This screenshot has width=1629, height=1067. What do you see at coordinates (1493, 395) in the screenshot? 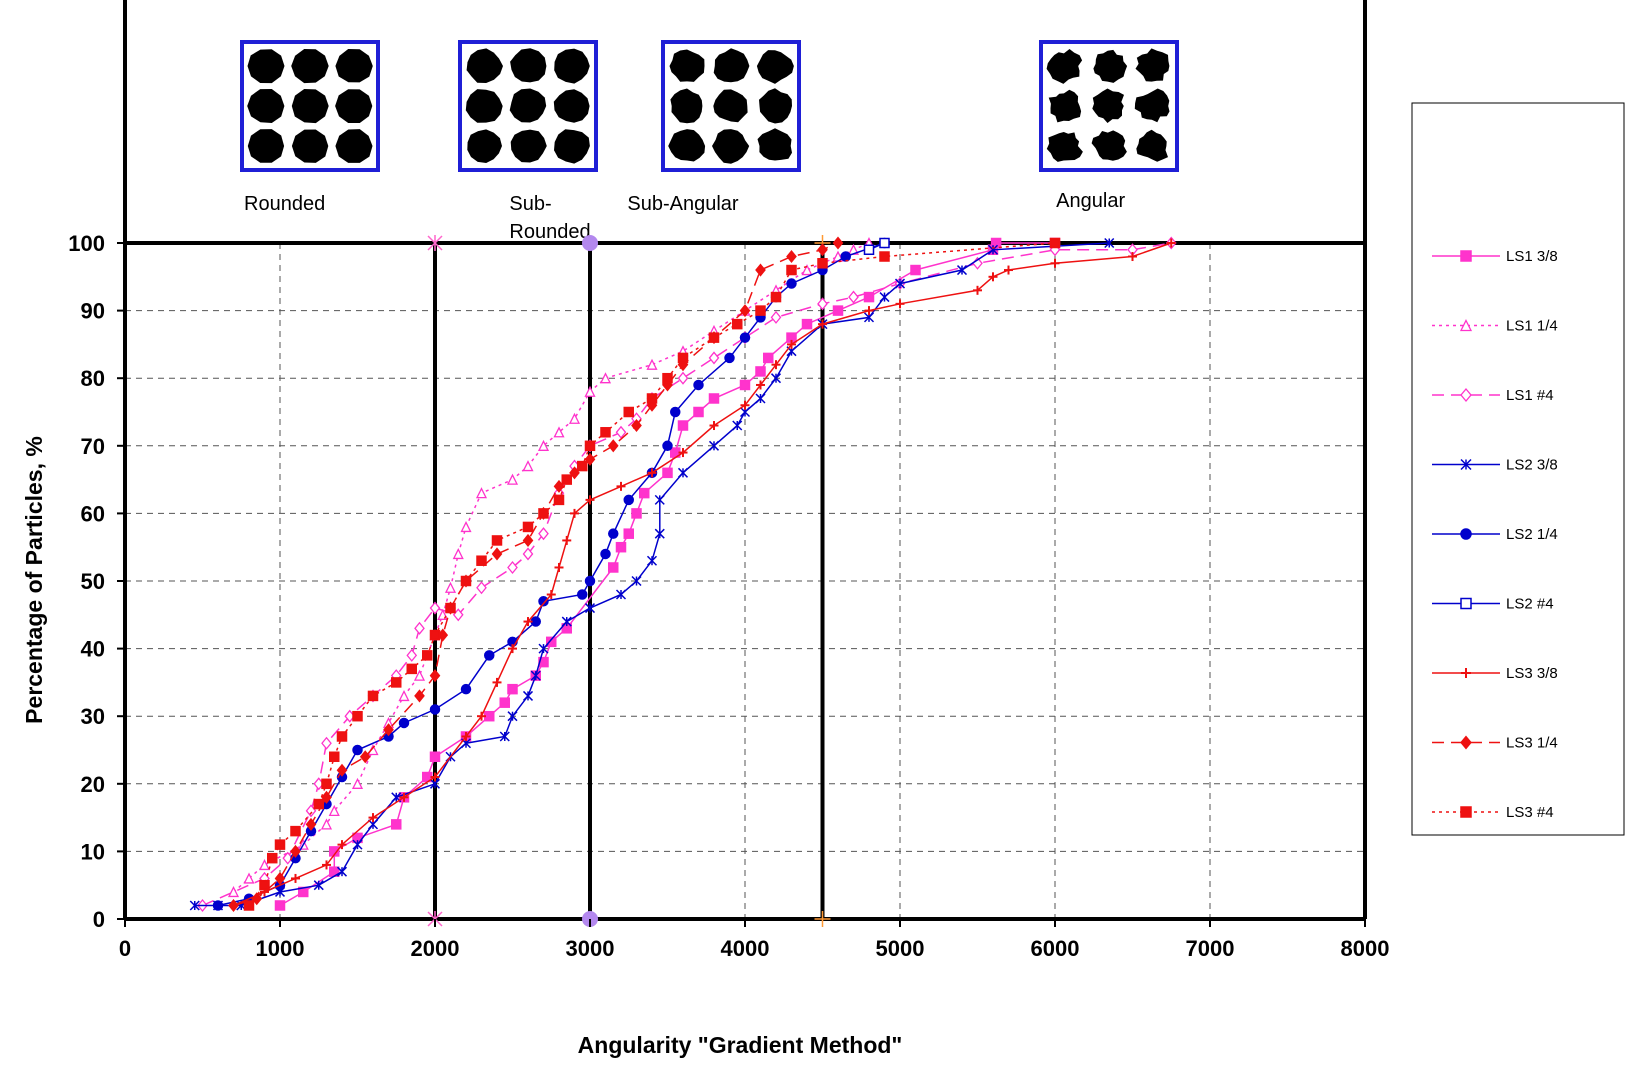
I see `legend-item: LS1 #4` at bounding box center [1493, 395].